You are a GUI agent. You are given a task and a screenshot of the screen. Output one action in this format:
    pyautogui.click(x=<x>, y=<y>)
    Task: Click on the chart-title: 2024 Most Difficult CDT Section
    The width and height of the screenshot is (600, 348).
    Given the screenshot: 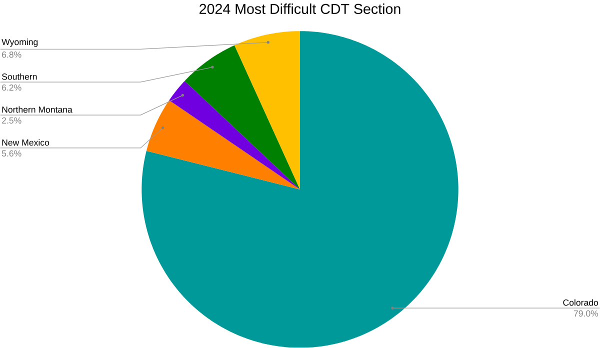 What is the action you would take?
    pyautogui.click(x=300, y=9)
    